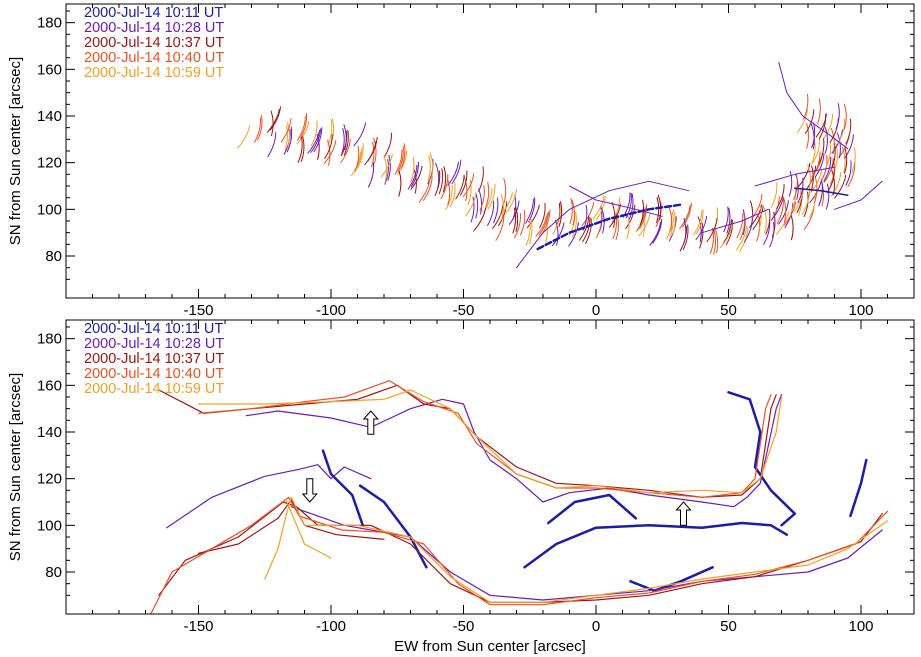 The image size is (921, 657). I want to click on legend-entry-4: 2000-Jul-14 10:59 UT, so click(154, 73).